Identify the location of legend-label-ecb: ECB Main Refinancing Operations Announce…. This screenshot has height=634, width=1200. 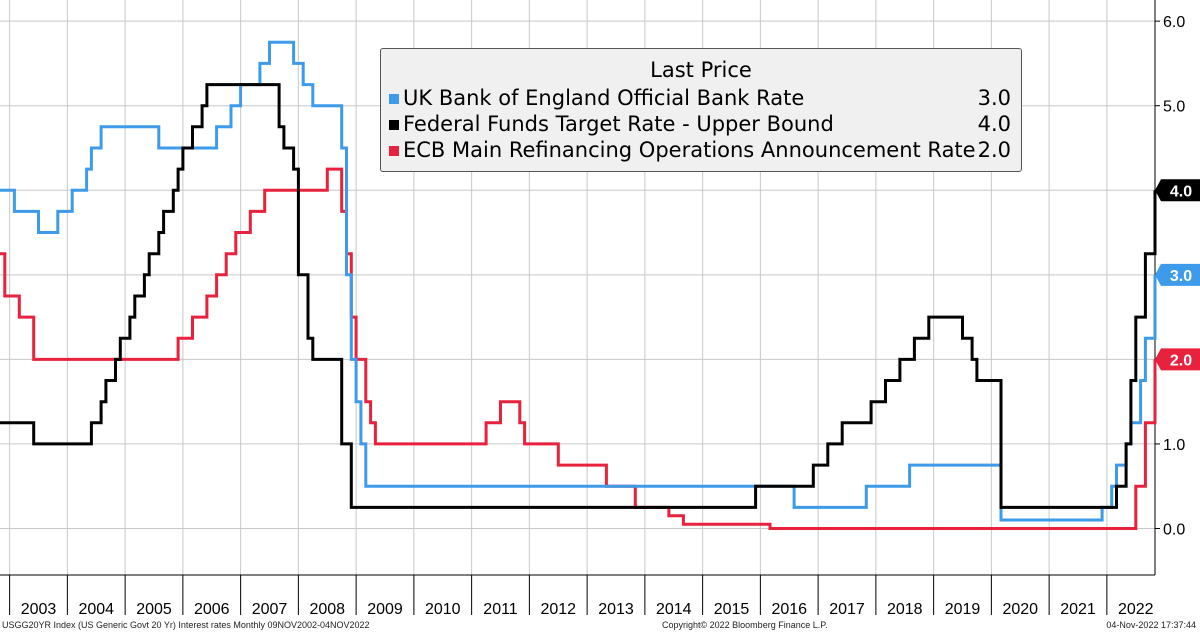
(689, 150).